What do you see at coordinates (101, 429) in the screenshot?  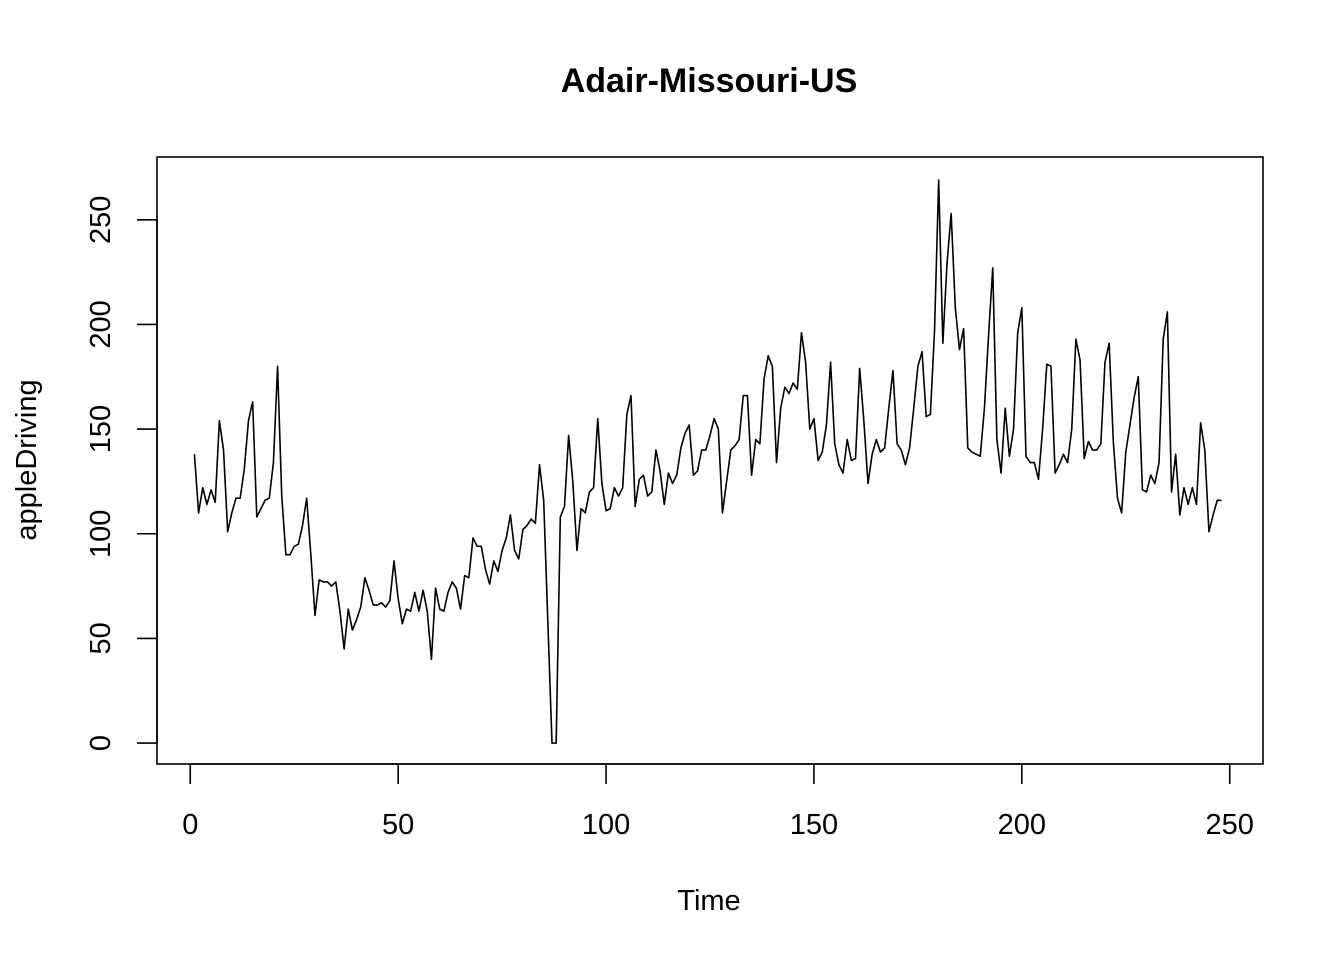 I see `y-tick-label: 150` at bounding box center [101, 429].